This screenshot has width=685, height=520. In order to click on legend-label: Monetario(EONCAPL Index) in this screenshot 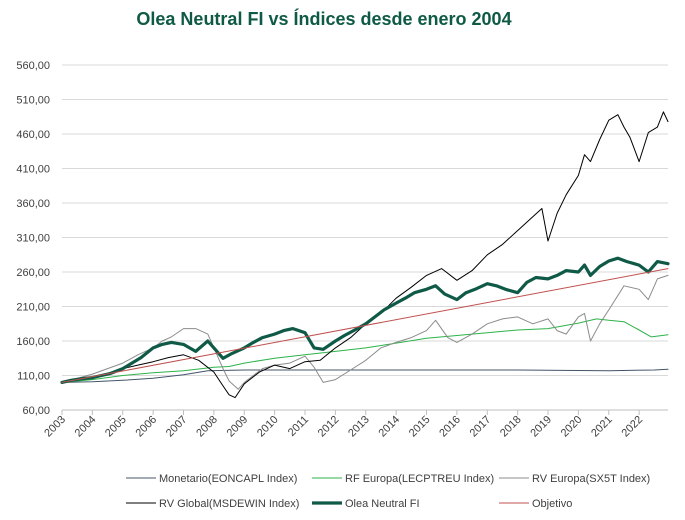, I will do `click(228, 479)`.